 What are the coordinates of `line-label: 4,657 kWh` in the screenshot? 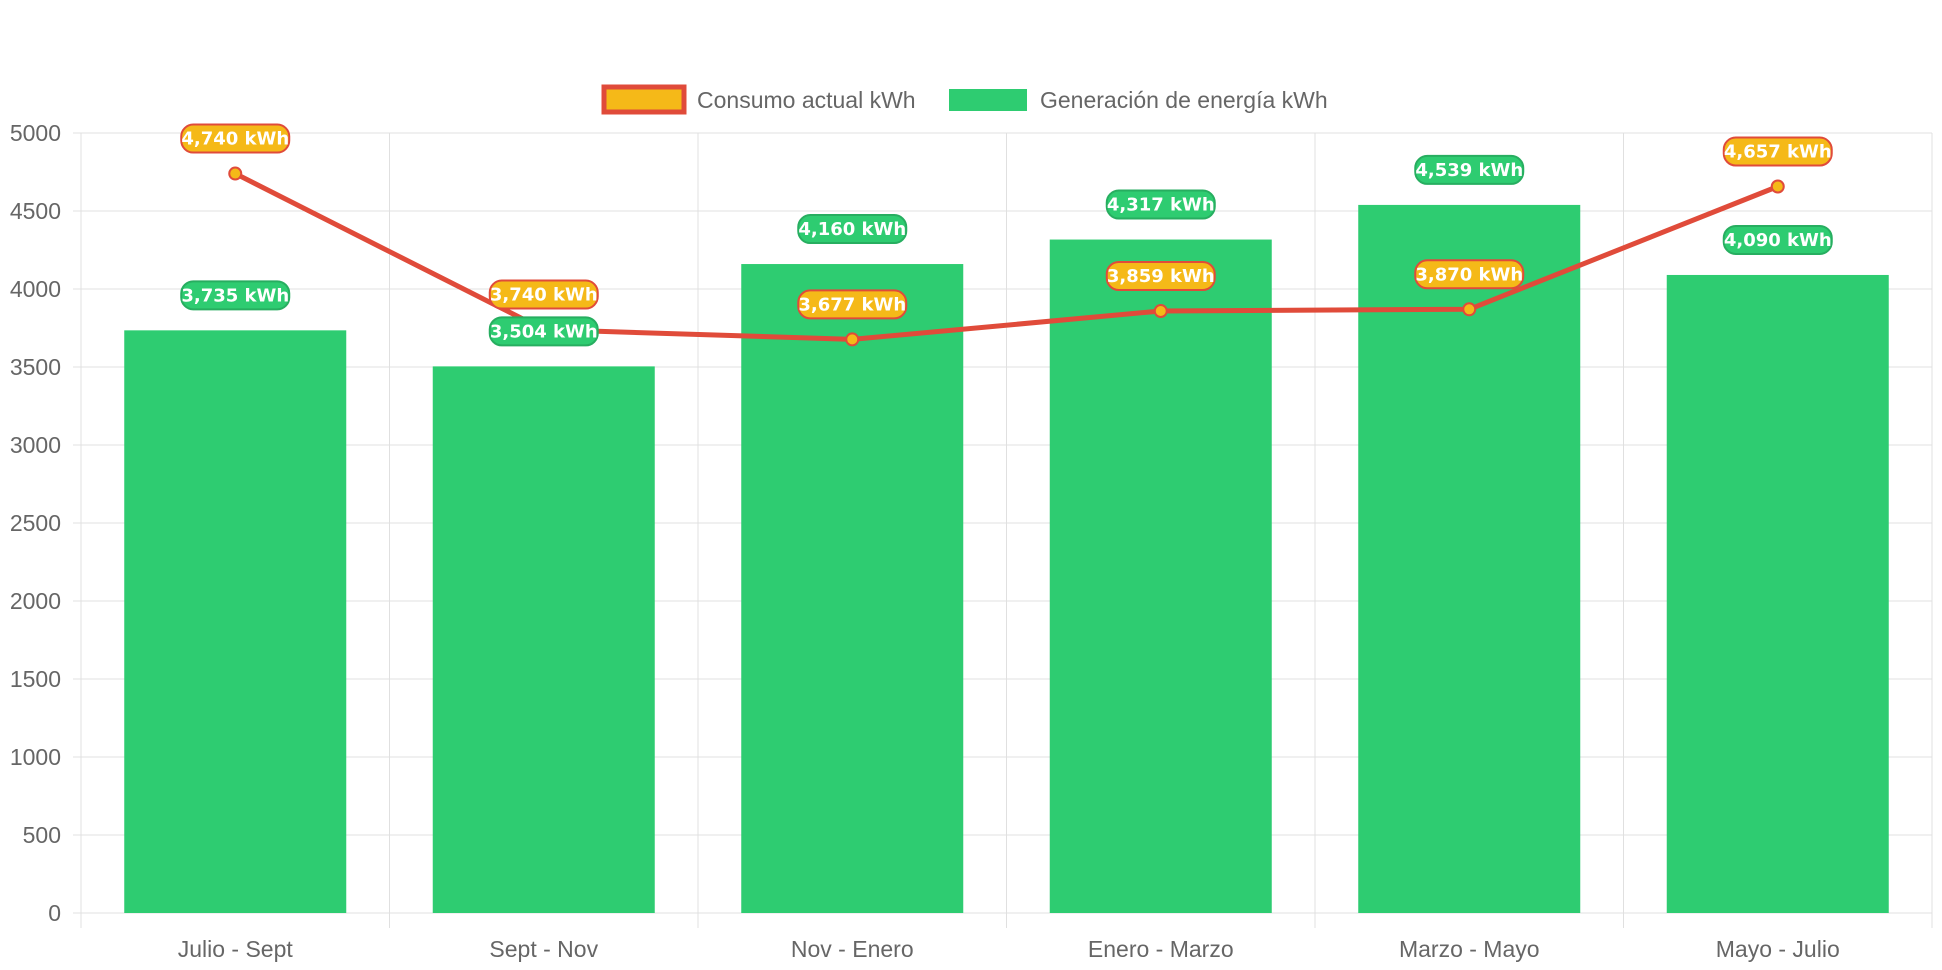 It's located at (1777, 151).